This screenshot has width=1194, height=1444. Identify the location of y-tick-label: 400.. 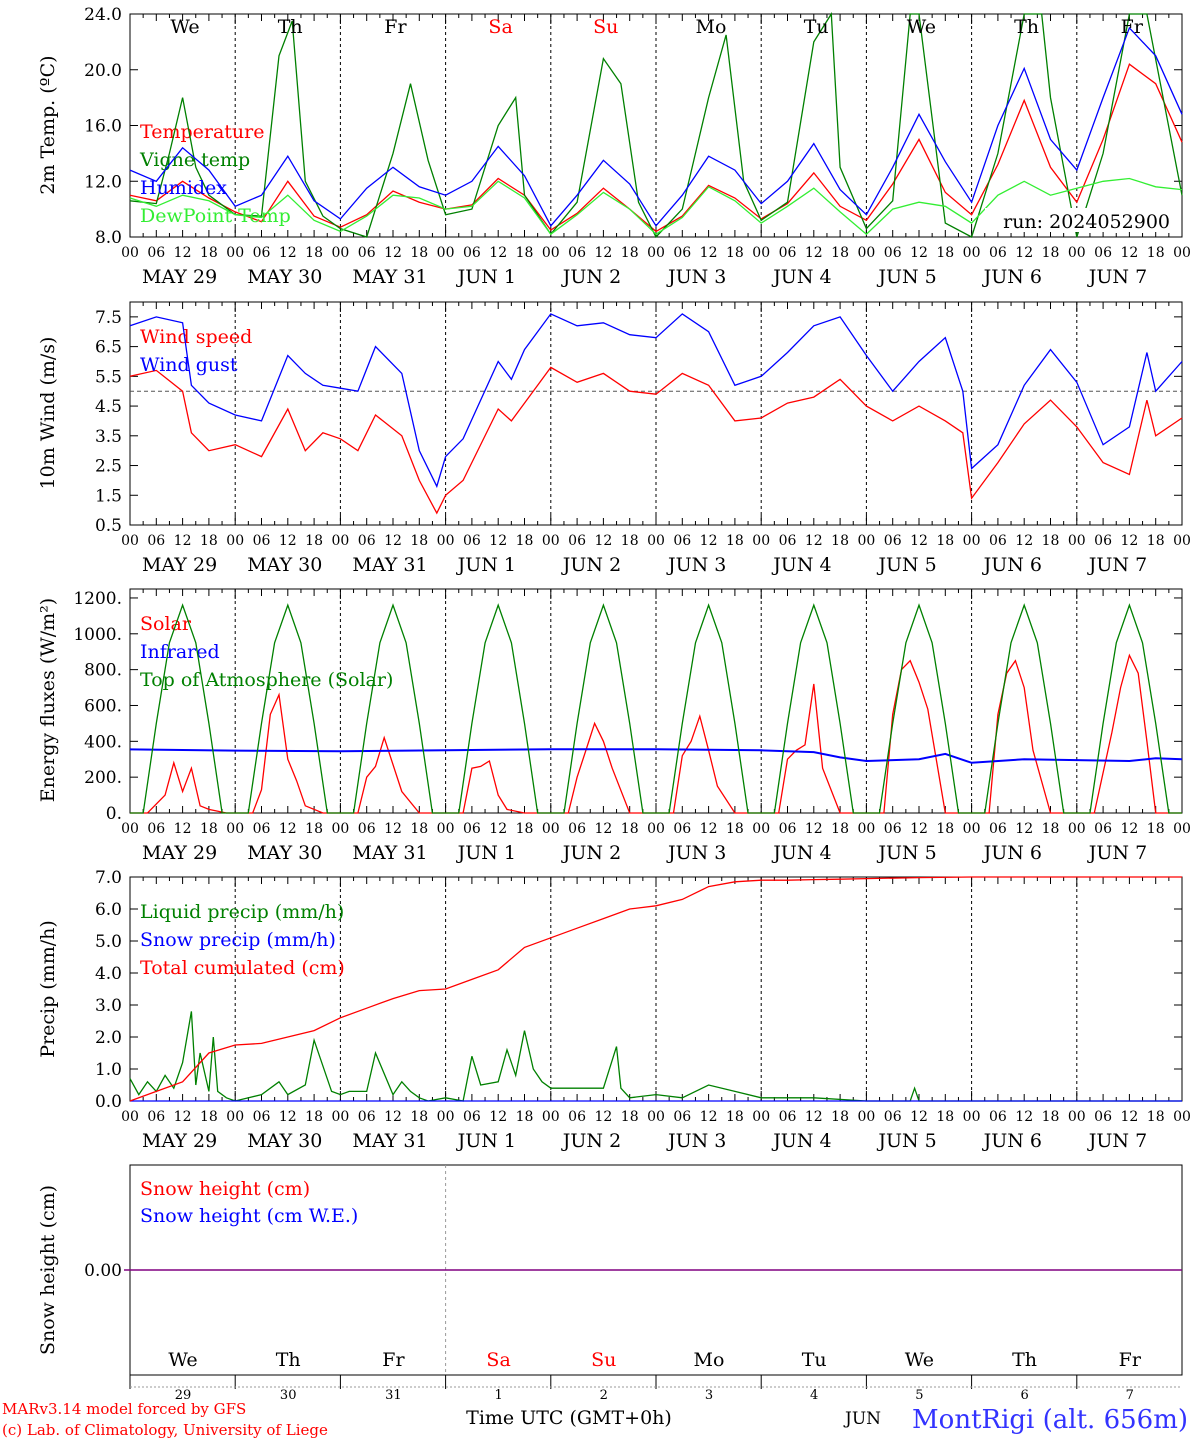
(103, 742).